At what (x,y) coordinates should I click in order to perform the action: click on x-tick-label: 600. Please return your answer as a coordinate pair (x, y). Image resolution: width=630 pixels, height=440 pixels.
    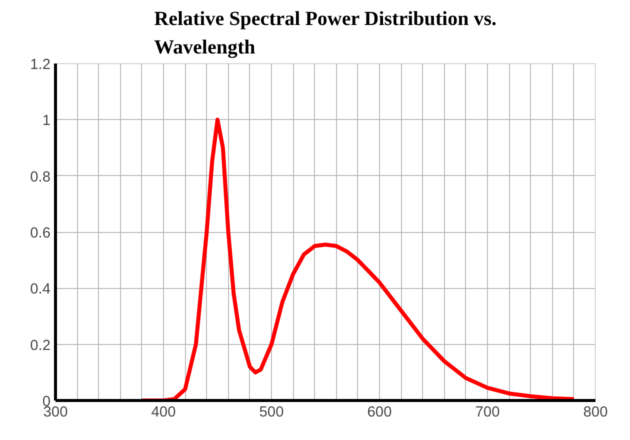
    Looking at the image, I should click on (379, 412).